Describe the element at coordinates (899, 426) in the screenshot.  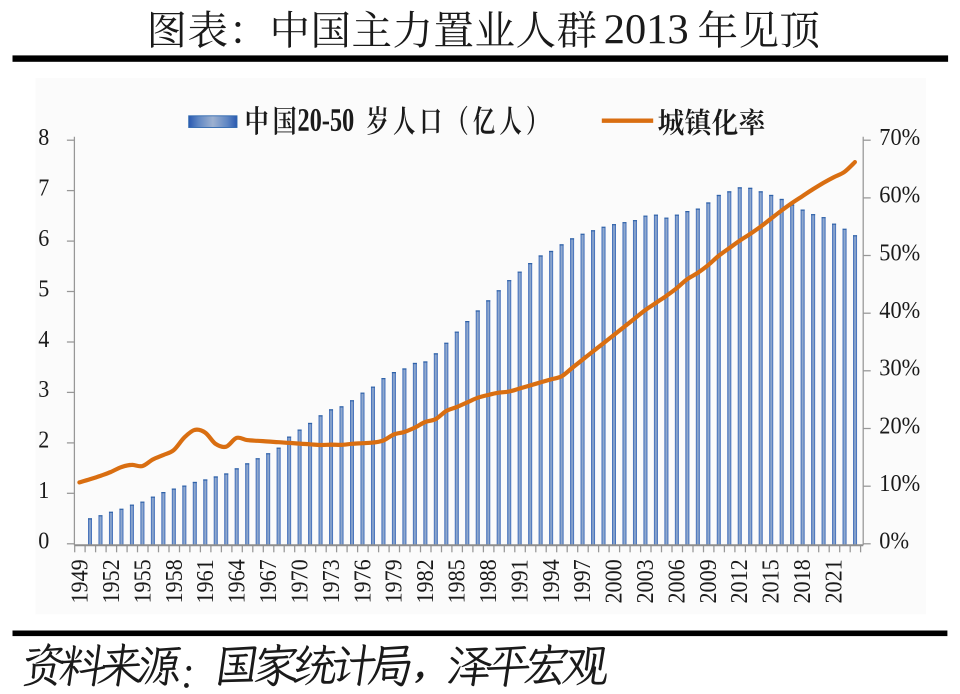
I see `svg-text: 20%` at that location.